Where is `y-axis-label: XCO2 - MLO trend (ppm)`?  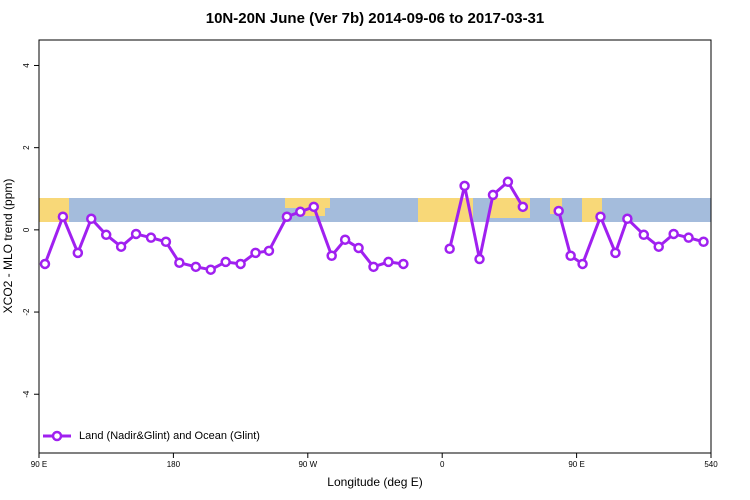
y-axis-label: XCO2 - MLO trend (ppm) is located at coordinates (8, 246).